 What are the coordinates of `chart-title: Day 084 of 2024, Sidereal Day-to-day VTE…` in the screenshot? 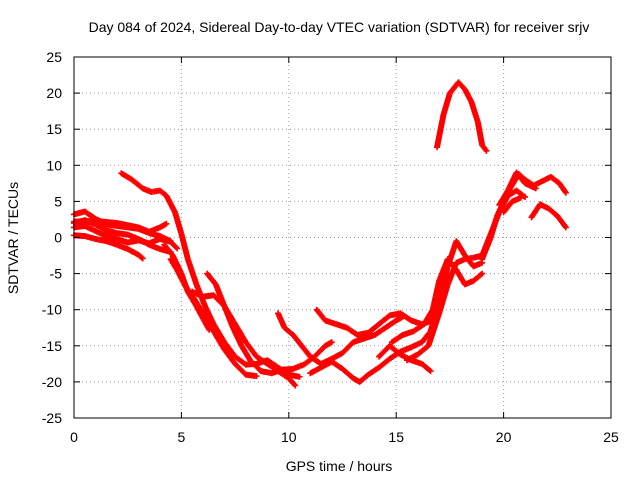 It's located at (339, 27).